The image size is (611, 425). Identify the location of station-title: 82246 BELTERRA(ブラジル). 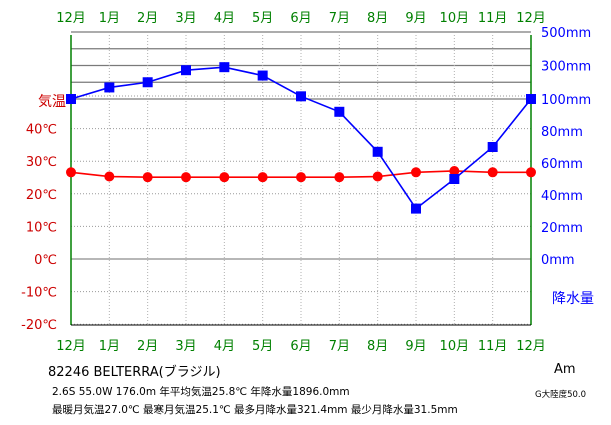
(134, 372).